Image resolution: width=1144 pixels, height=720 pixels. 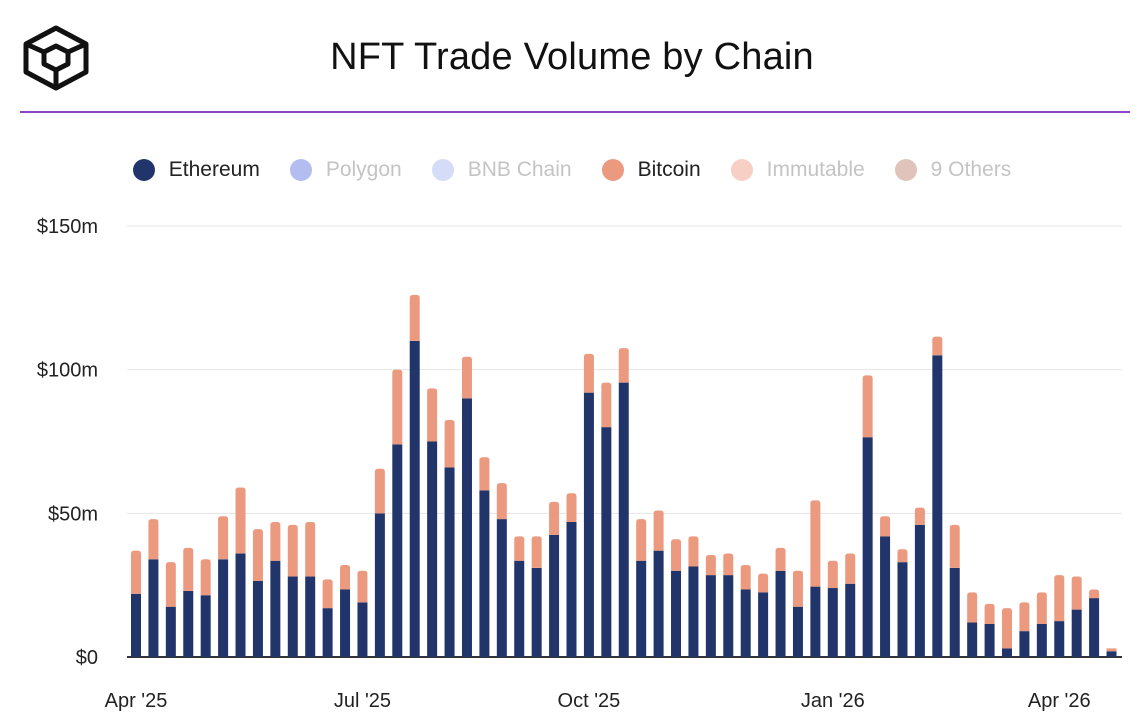 What do you see at coordinates (196, 170) in the screenshot?
I see `legend-item-ethereum: Ethereum` at bounding box center [196, 170].